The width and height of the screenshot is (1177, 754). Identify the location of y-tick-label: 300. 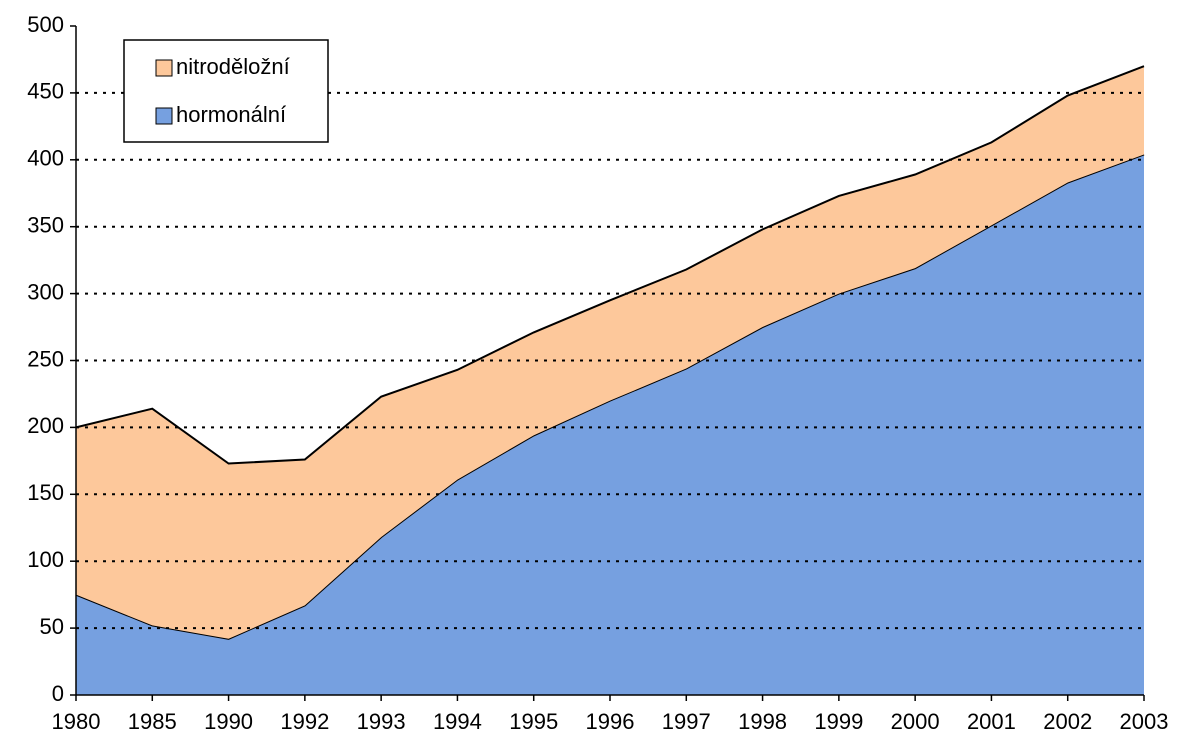
(45, 291).